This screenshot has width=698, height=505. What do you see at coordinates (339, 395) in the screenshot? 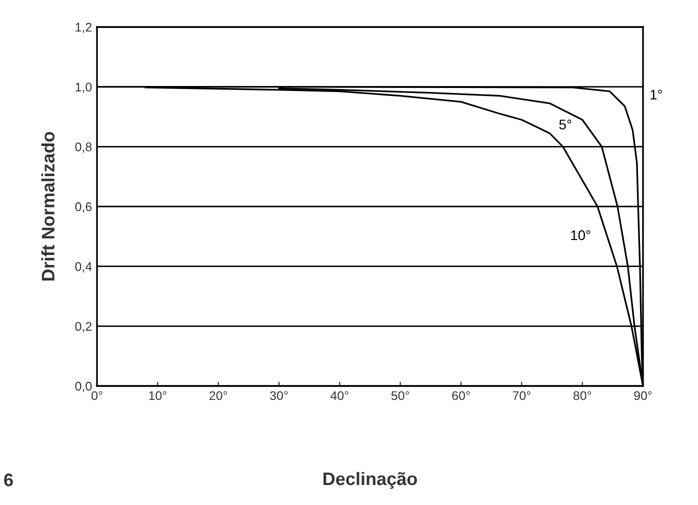
I see `x-tick-label: 40°` at bounding box center [339, 395].